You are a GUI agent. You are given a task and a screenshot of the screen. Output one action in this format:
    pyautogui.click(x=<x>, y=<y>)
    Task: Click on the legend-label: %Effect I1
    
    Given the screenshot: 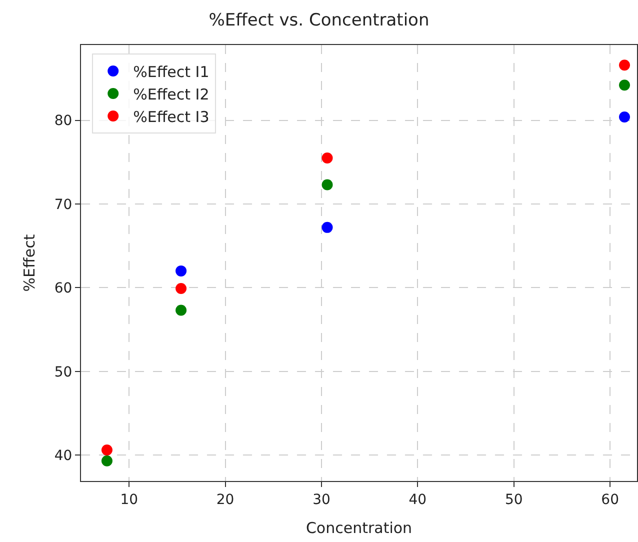 What is the action you would take?
    pyautogui.click(x=171, y=71)
    